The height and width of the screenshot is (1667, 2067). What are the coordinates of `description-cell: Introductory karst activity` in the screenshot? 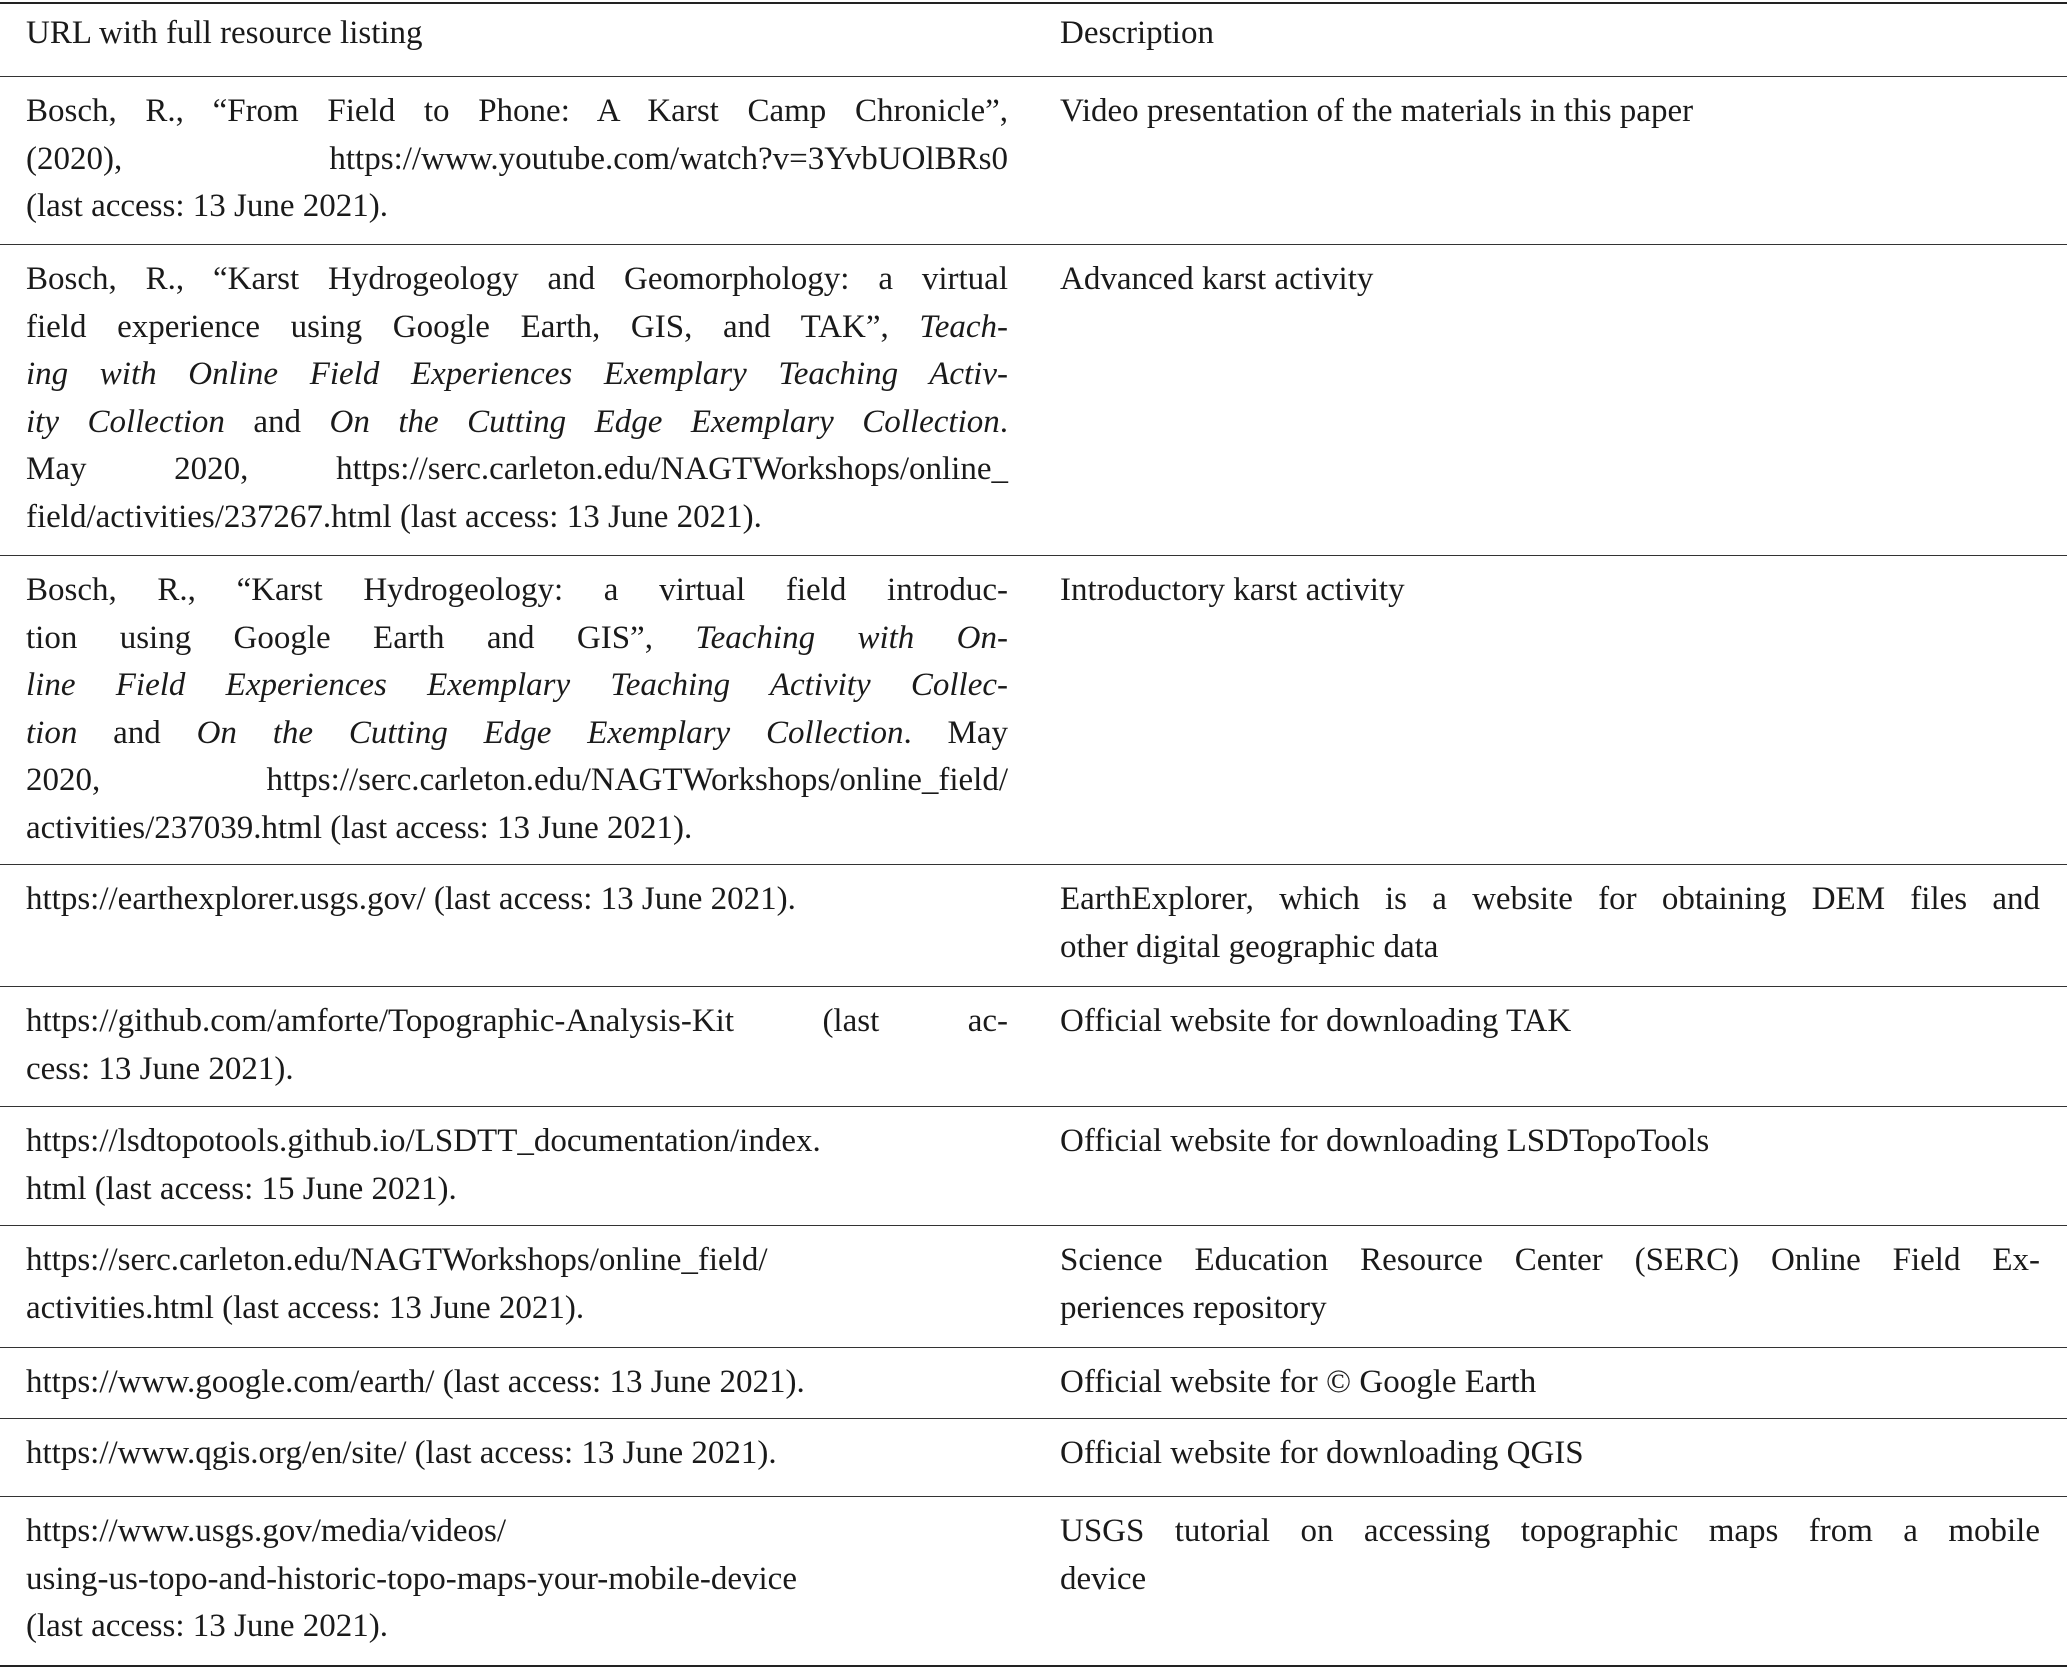 It's located at (1550, 710).